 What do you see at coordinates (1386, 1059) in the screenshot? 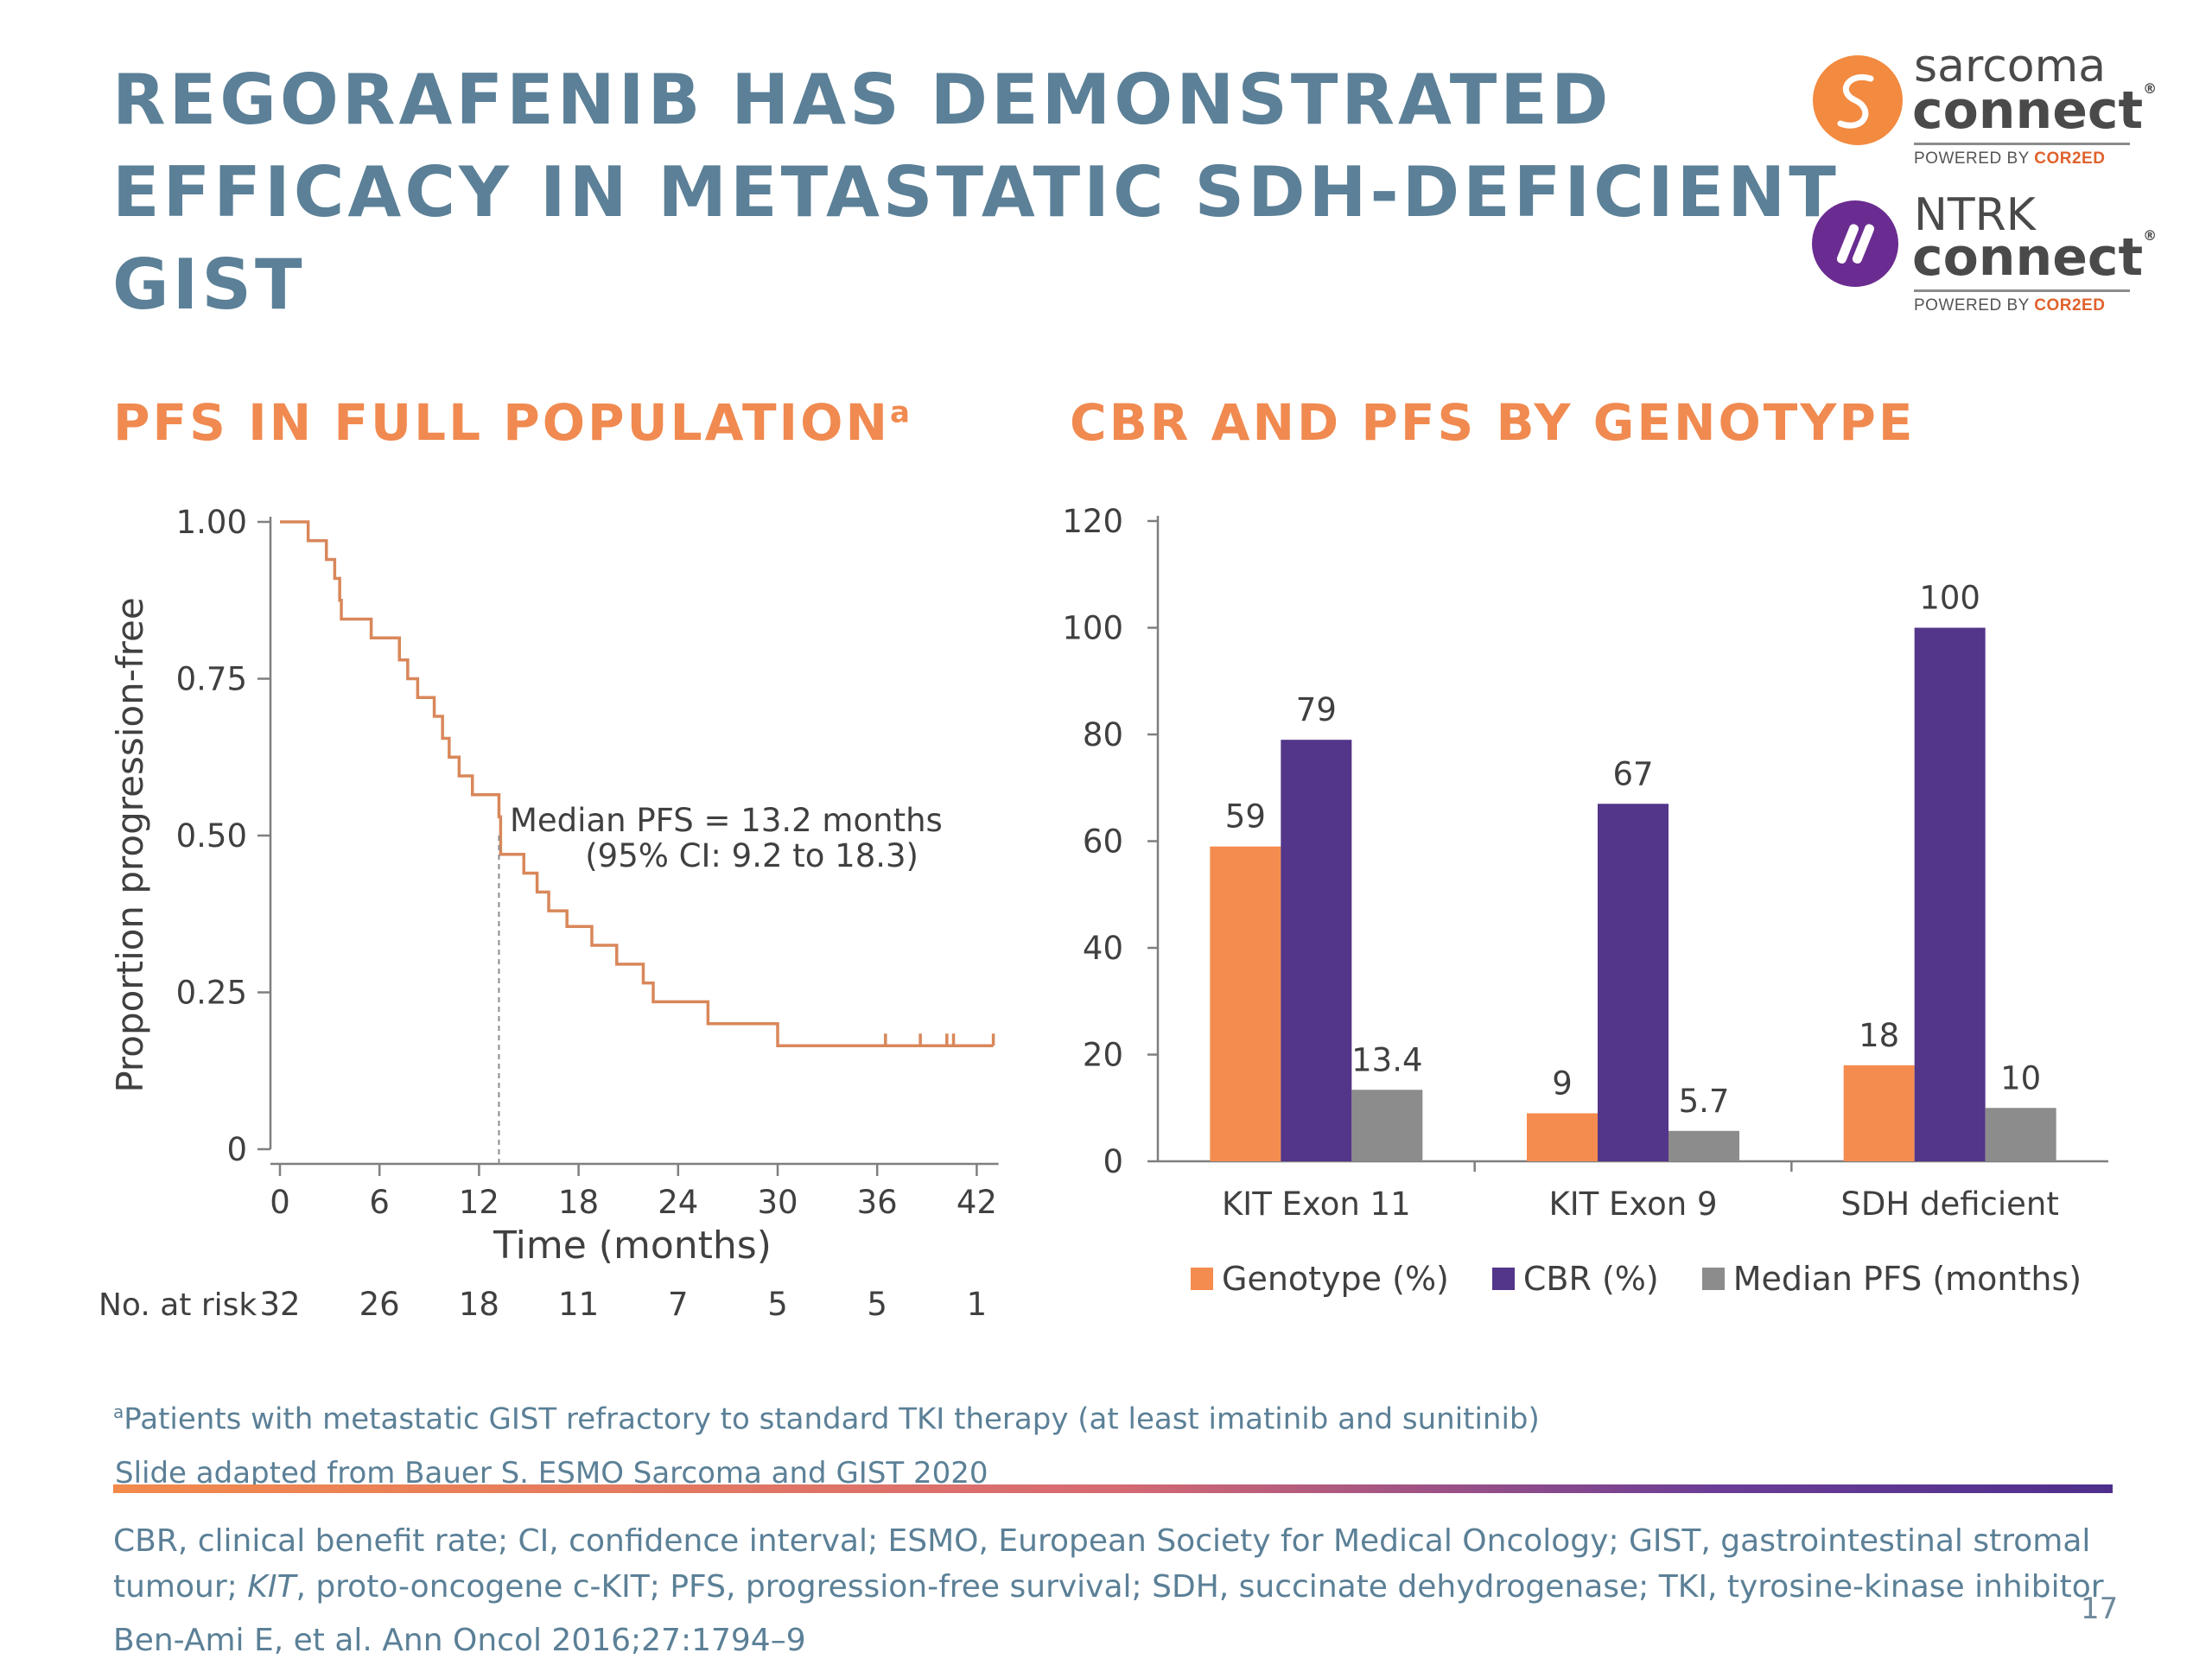
I see `bar-value-label: 13.4` at bounding box center [1386, 1059].